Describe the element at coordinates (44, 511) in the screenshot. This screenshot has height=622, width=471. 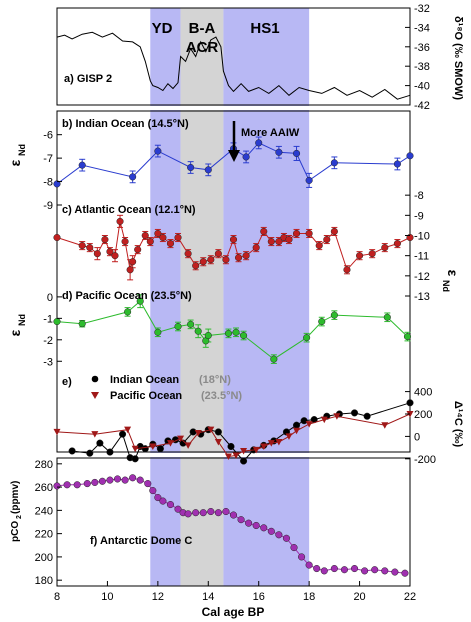
I see `panel-f-ytick-label: 240` at that location.